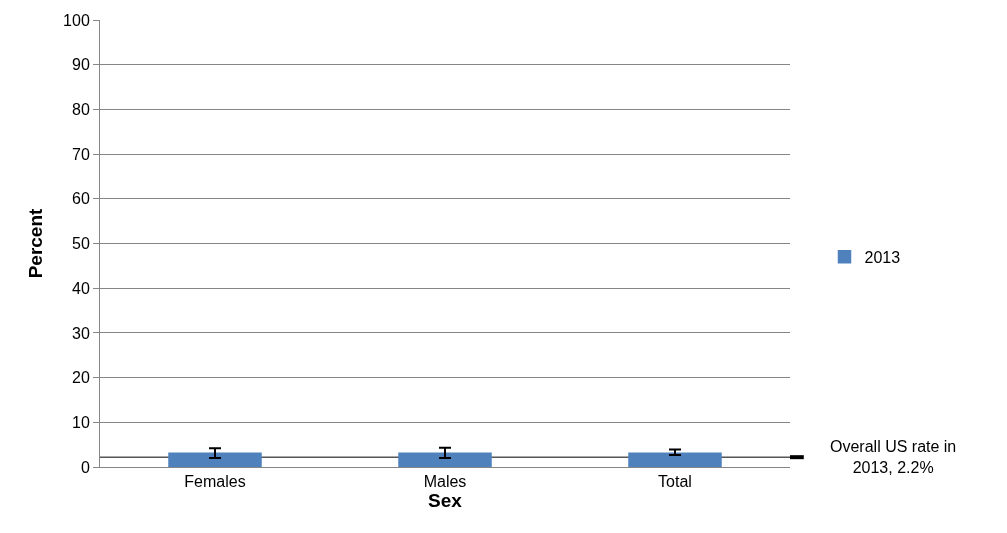  Describe the element at coordinates (445, 482) in the screenshot. I see `x-tick-label: Males` at that location.